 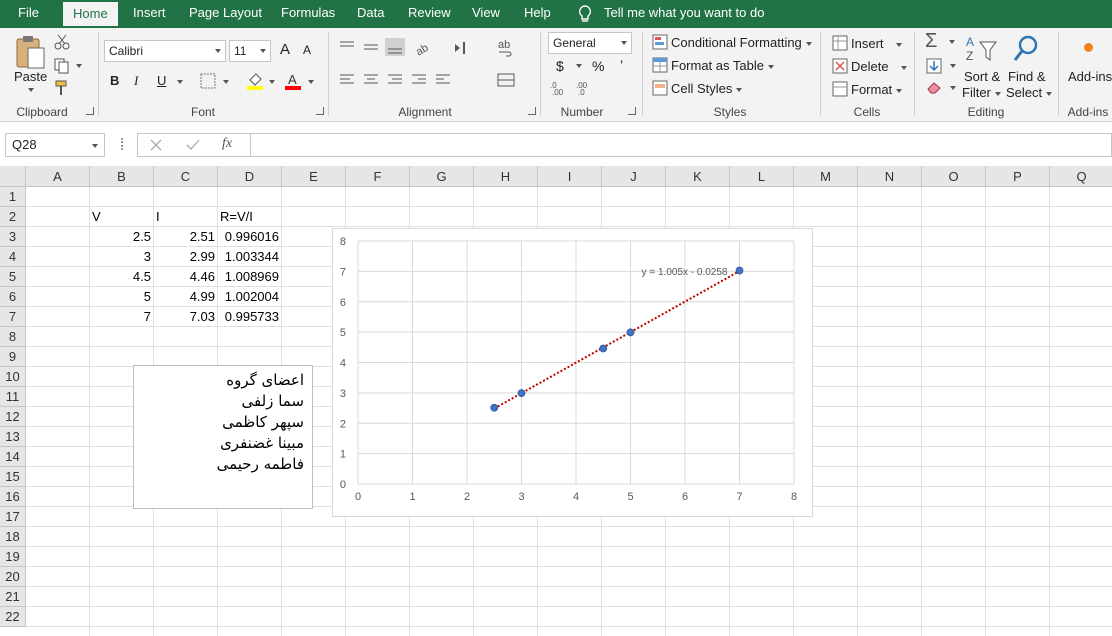 What do you see at coordinates (982, 76) in the screenshot?
I see `sort-filter-label: Sort &` at bounding box center [982, 76].